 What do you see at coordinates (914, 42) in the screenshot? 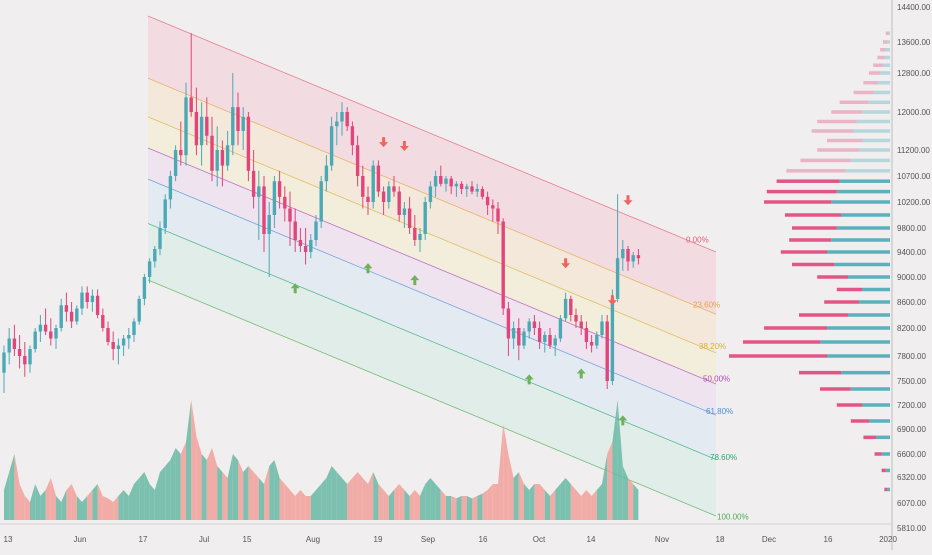
I see `price-tick-label: 13600.00` at bounding box center [914, 42].